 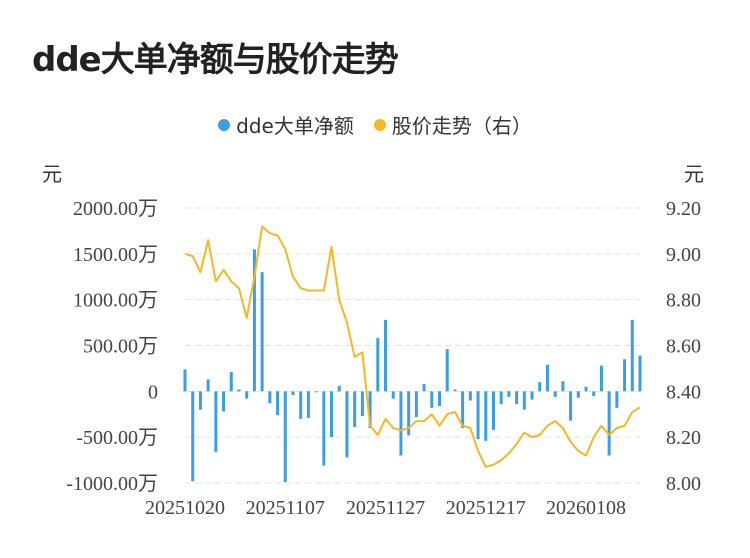 I want to click on left-tick-label: 1000.00万, so click(x=115, y=301).